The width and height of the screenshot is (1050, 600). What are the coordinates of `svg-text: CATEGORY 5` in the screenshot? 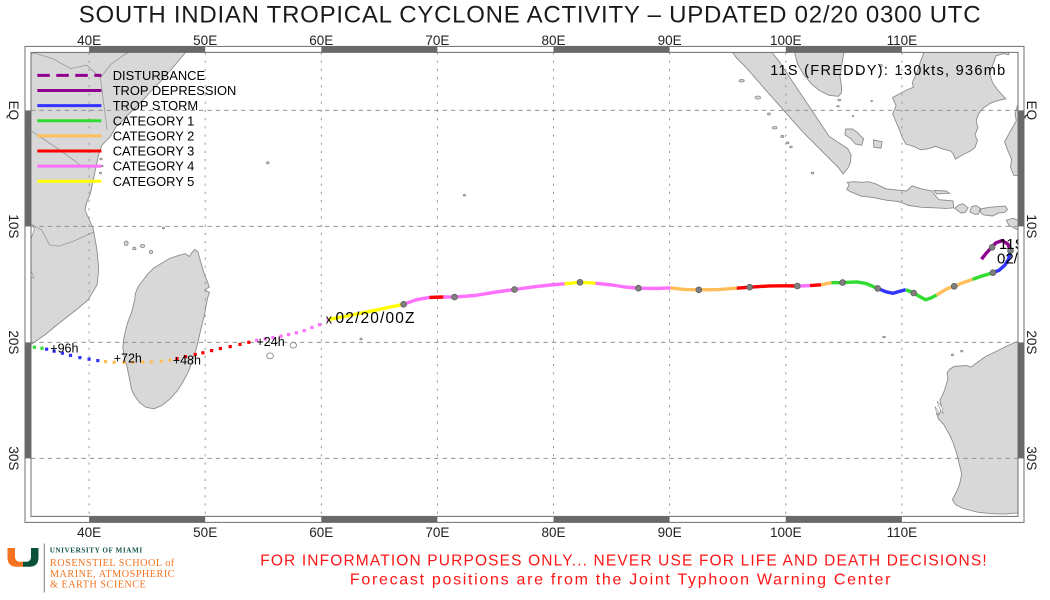 It's located at (154, 181).